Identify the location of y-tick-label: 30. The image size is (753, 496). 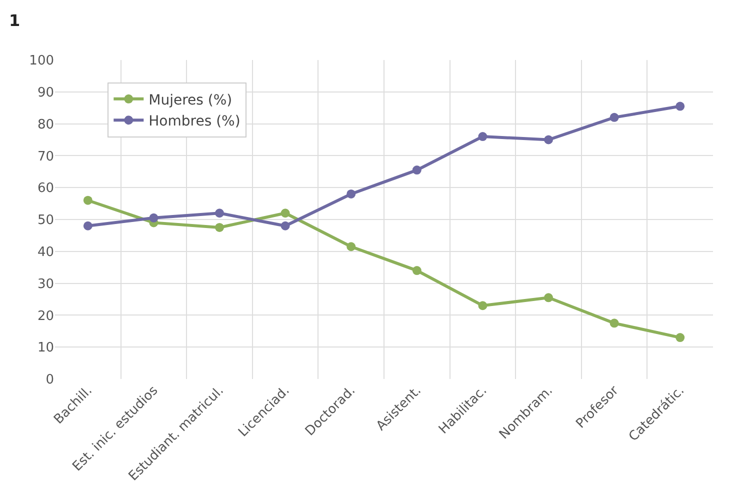
(45, 284).